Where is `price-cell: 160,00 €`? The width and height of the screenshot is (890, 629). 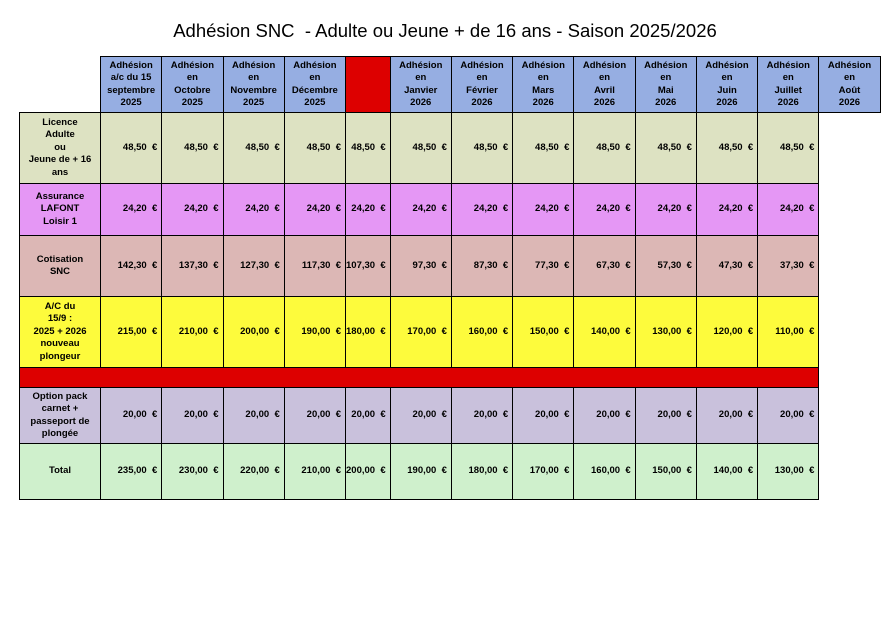
price-cell: 160,00 € is located at coordinates (604, 471).